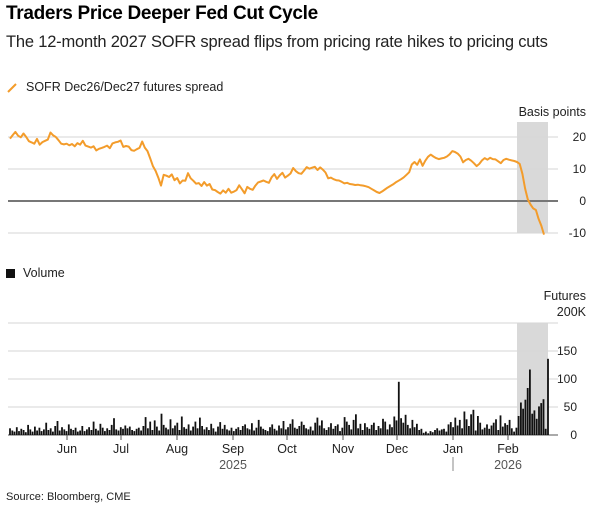 The image size is (602, 509). I want to click on shaded-period-spread, so click(532, 177).